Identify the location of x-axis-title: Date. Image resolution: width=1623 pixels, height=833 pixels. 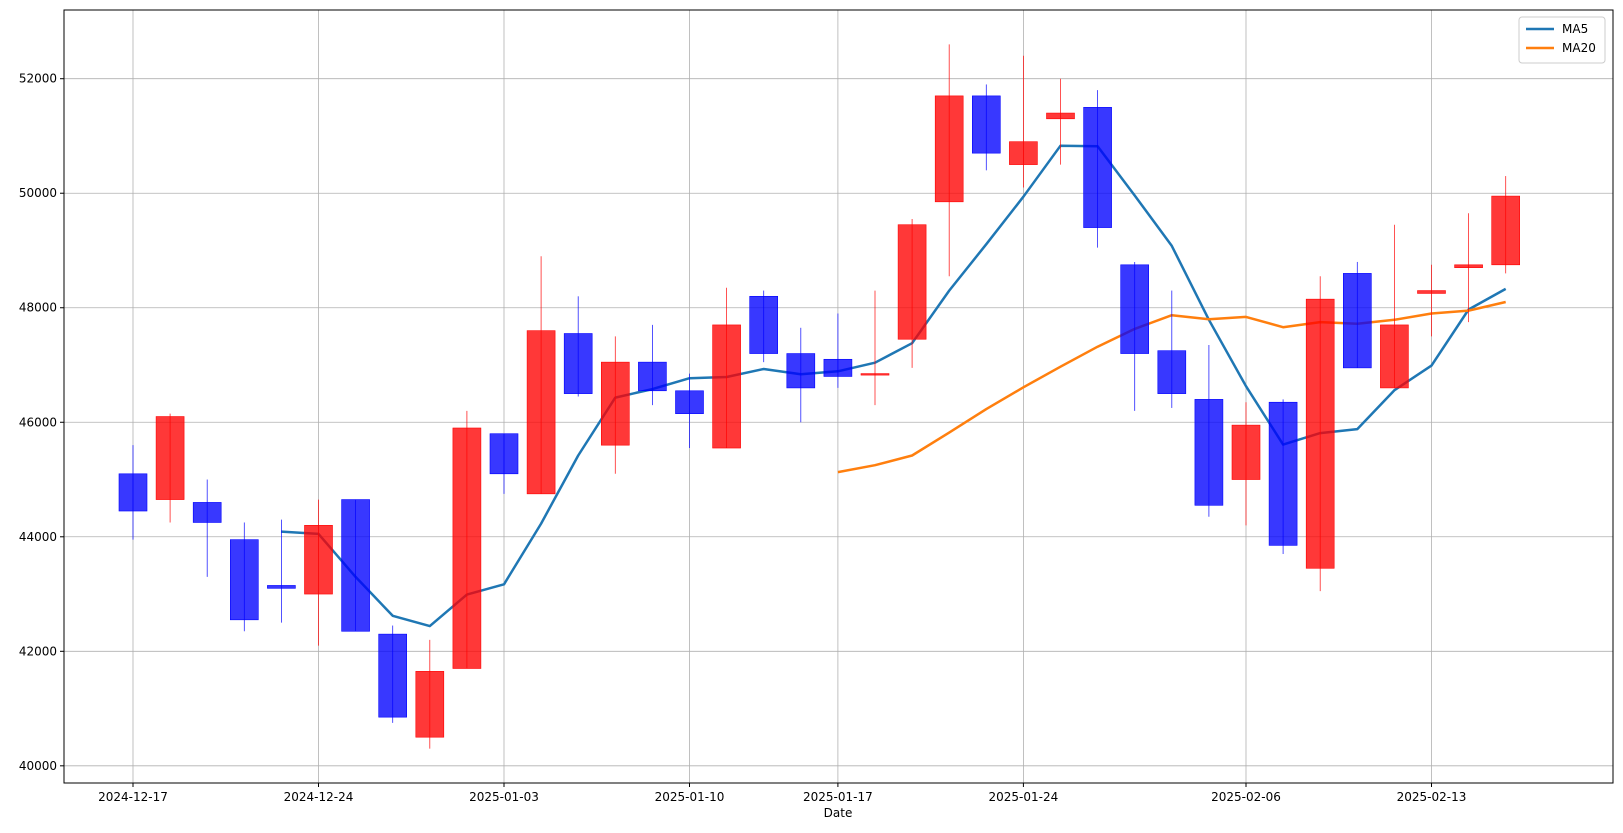
(838, 813).